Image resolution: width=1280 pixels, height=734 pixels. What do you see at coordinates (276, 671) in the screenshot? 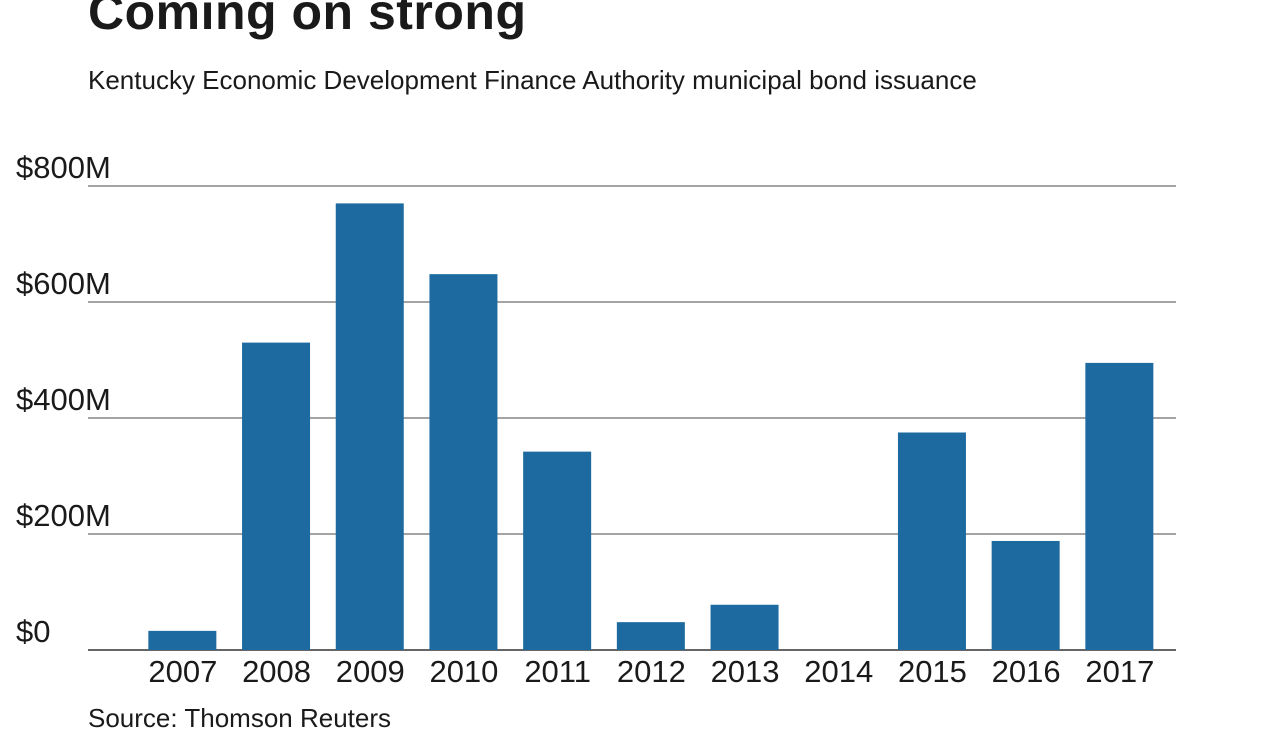
I see `x-tick-label: 2008` at bounding box center [276, 671].